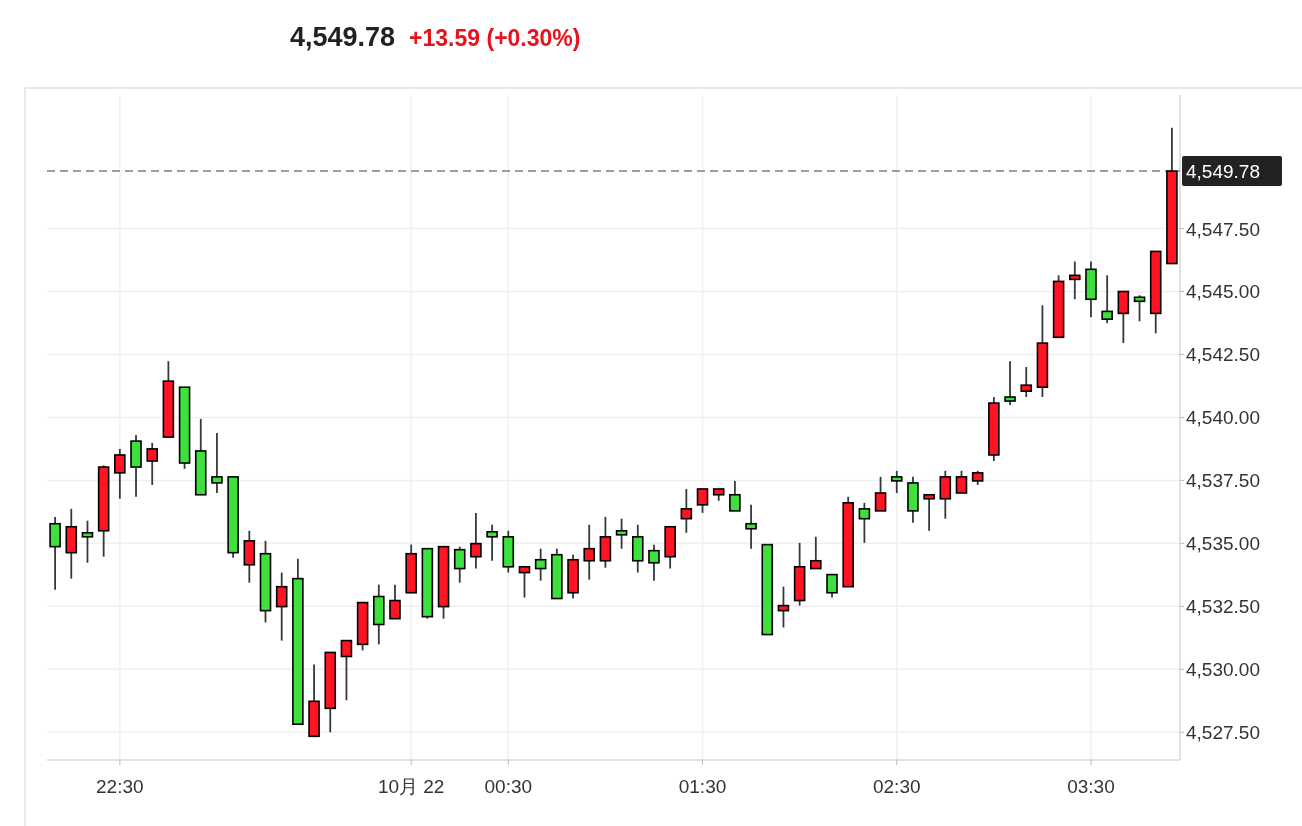 This screenshot has width=1302, height=826. Describe the element at coordinates (1223, 172) in the screenshot. I see `ref-line-label: 4,549.78` at that location.